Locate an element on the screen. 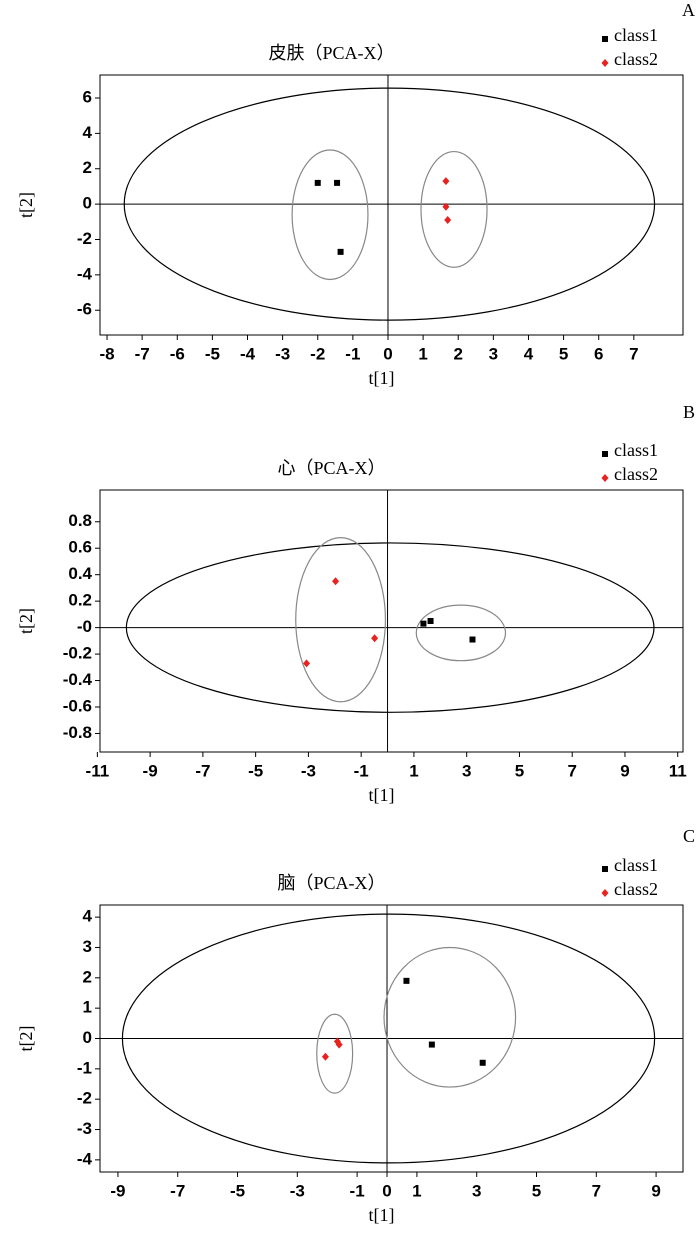 This screenshot has width=700, height=1235. y-tick-label: -2 is located at coordinates (84, 1098).